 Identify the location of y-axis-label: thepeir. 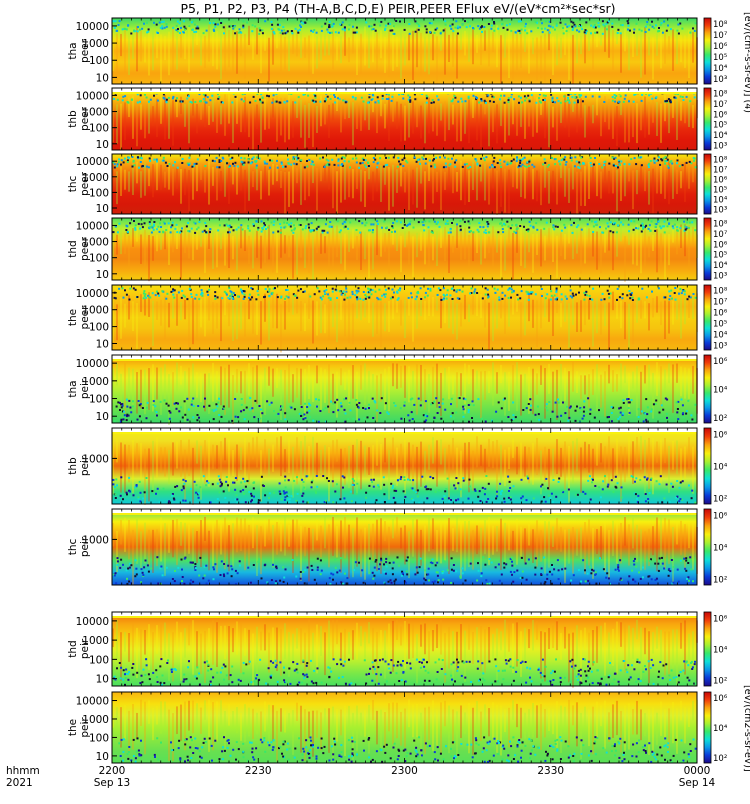
(79, 727).